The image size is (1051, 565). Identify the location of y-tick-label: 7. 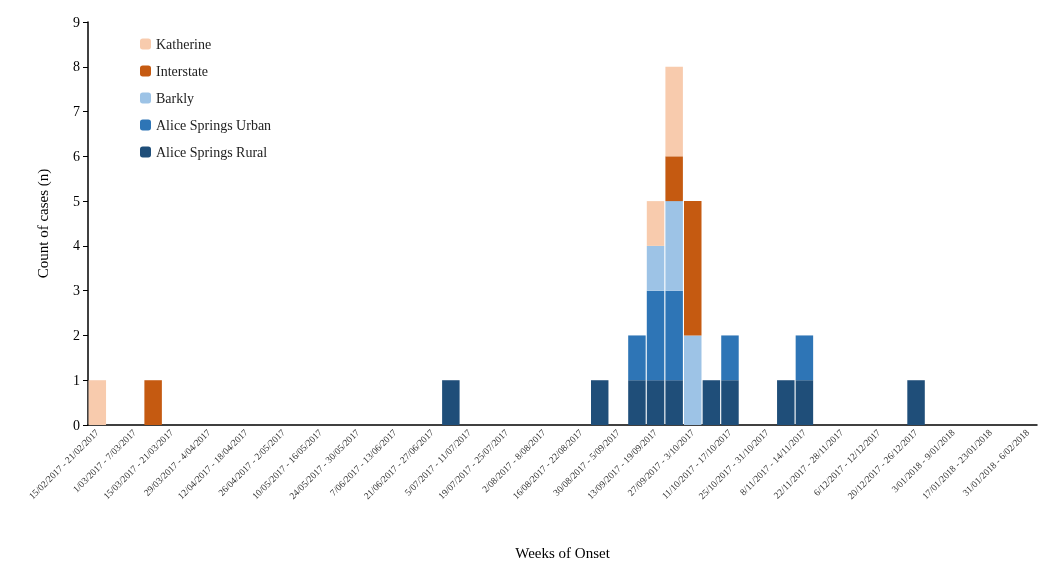
(76, 112).